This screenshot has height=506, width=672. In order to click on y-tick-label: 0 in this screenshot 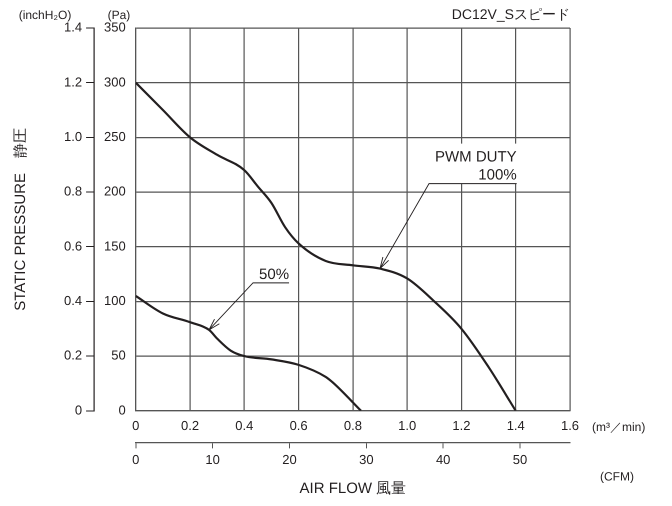, I will do `click(78, 410)`.